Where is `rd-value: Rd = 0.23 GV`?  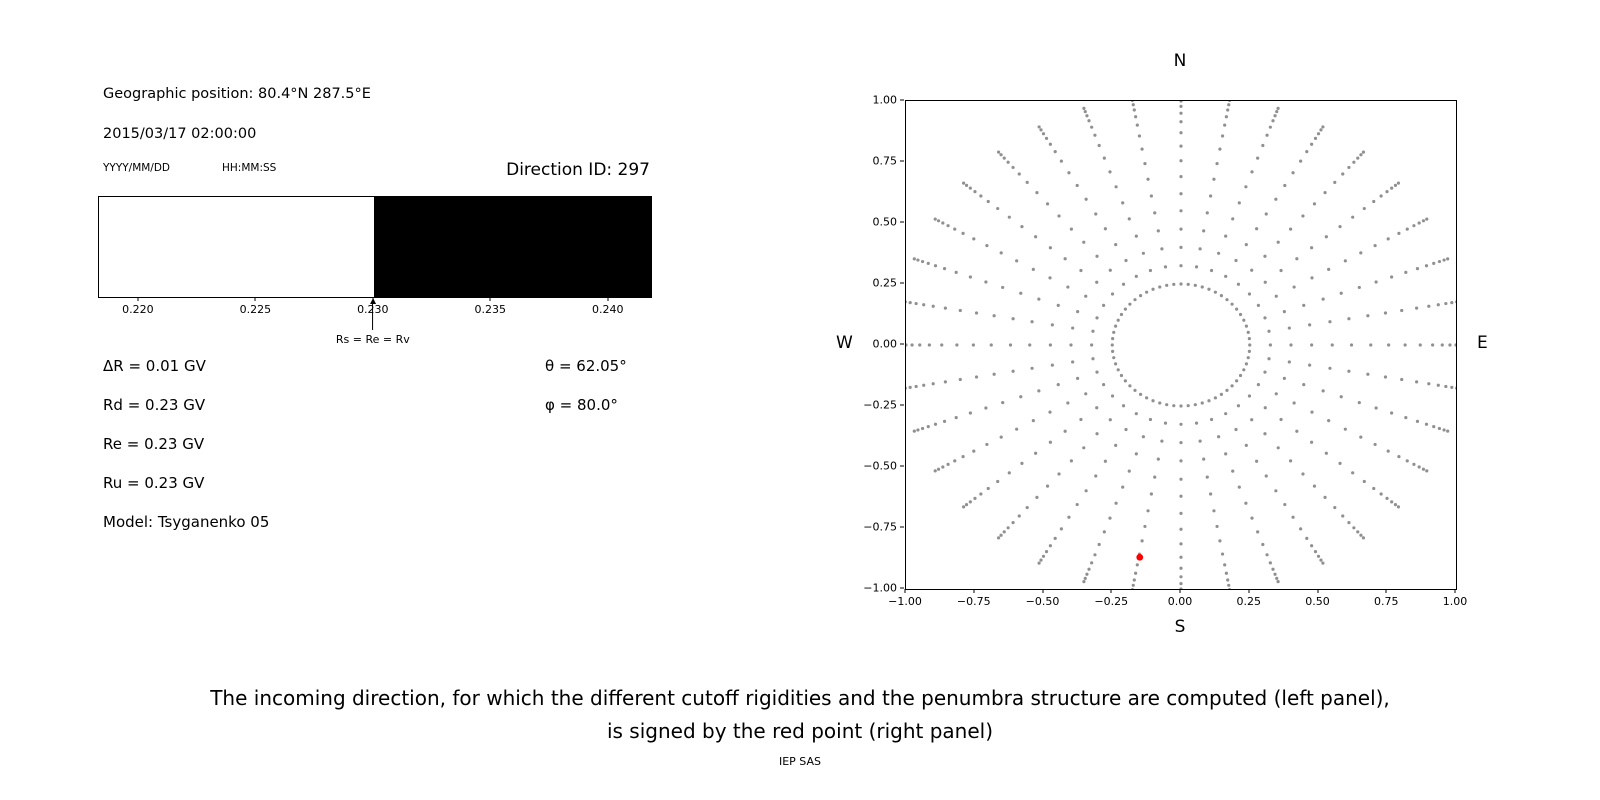 rd-value: Rd = 0.23 GV is located at coordinates (154, 405).